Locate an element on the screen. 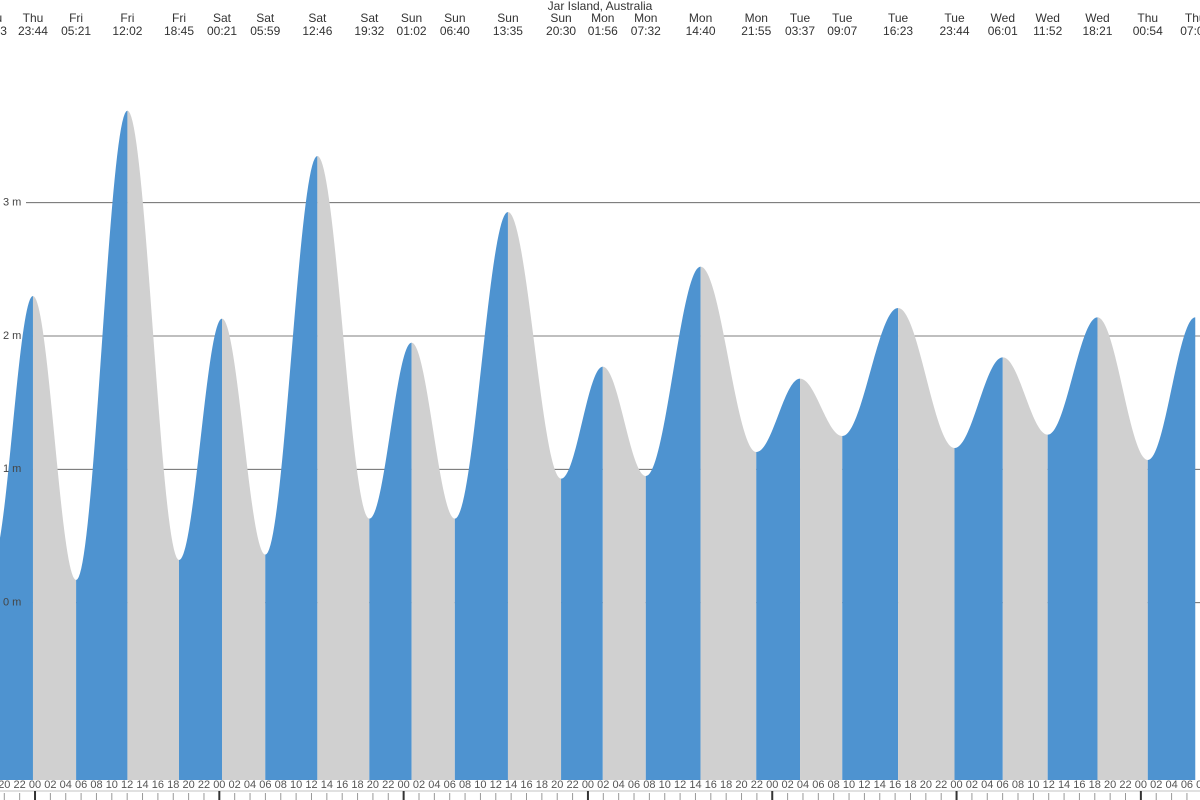  extreme-time: 00:54 is located at coordinates (1148, 31).